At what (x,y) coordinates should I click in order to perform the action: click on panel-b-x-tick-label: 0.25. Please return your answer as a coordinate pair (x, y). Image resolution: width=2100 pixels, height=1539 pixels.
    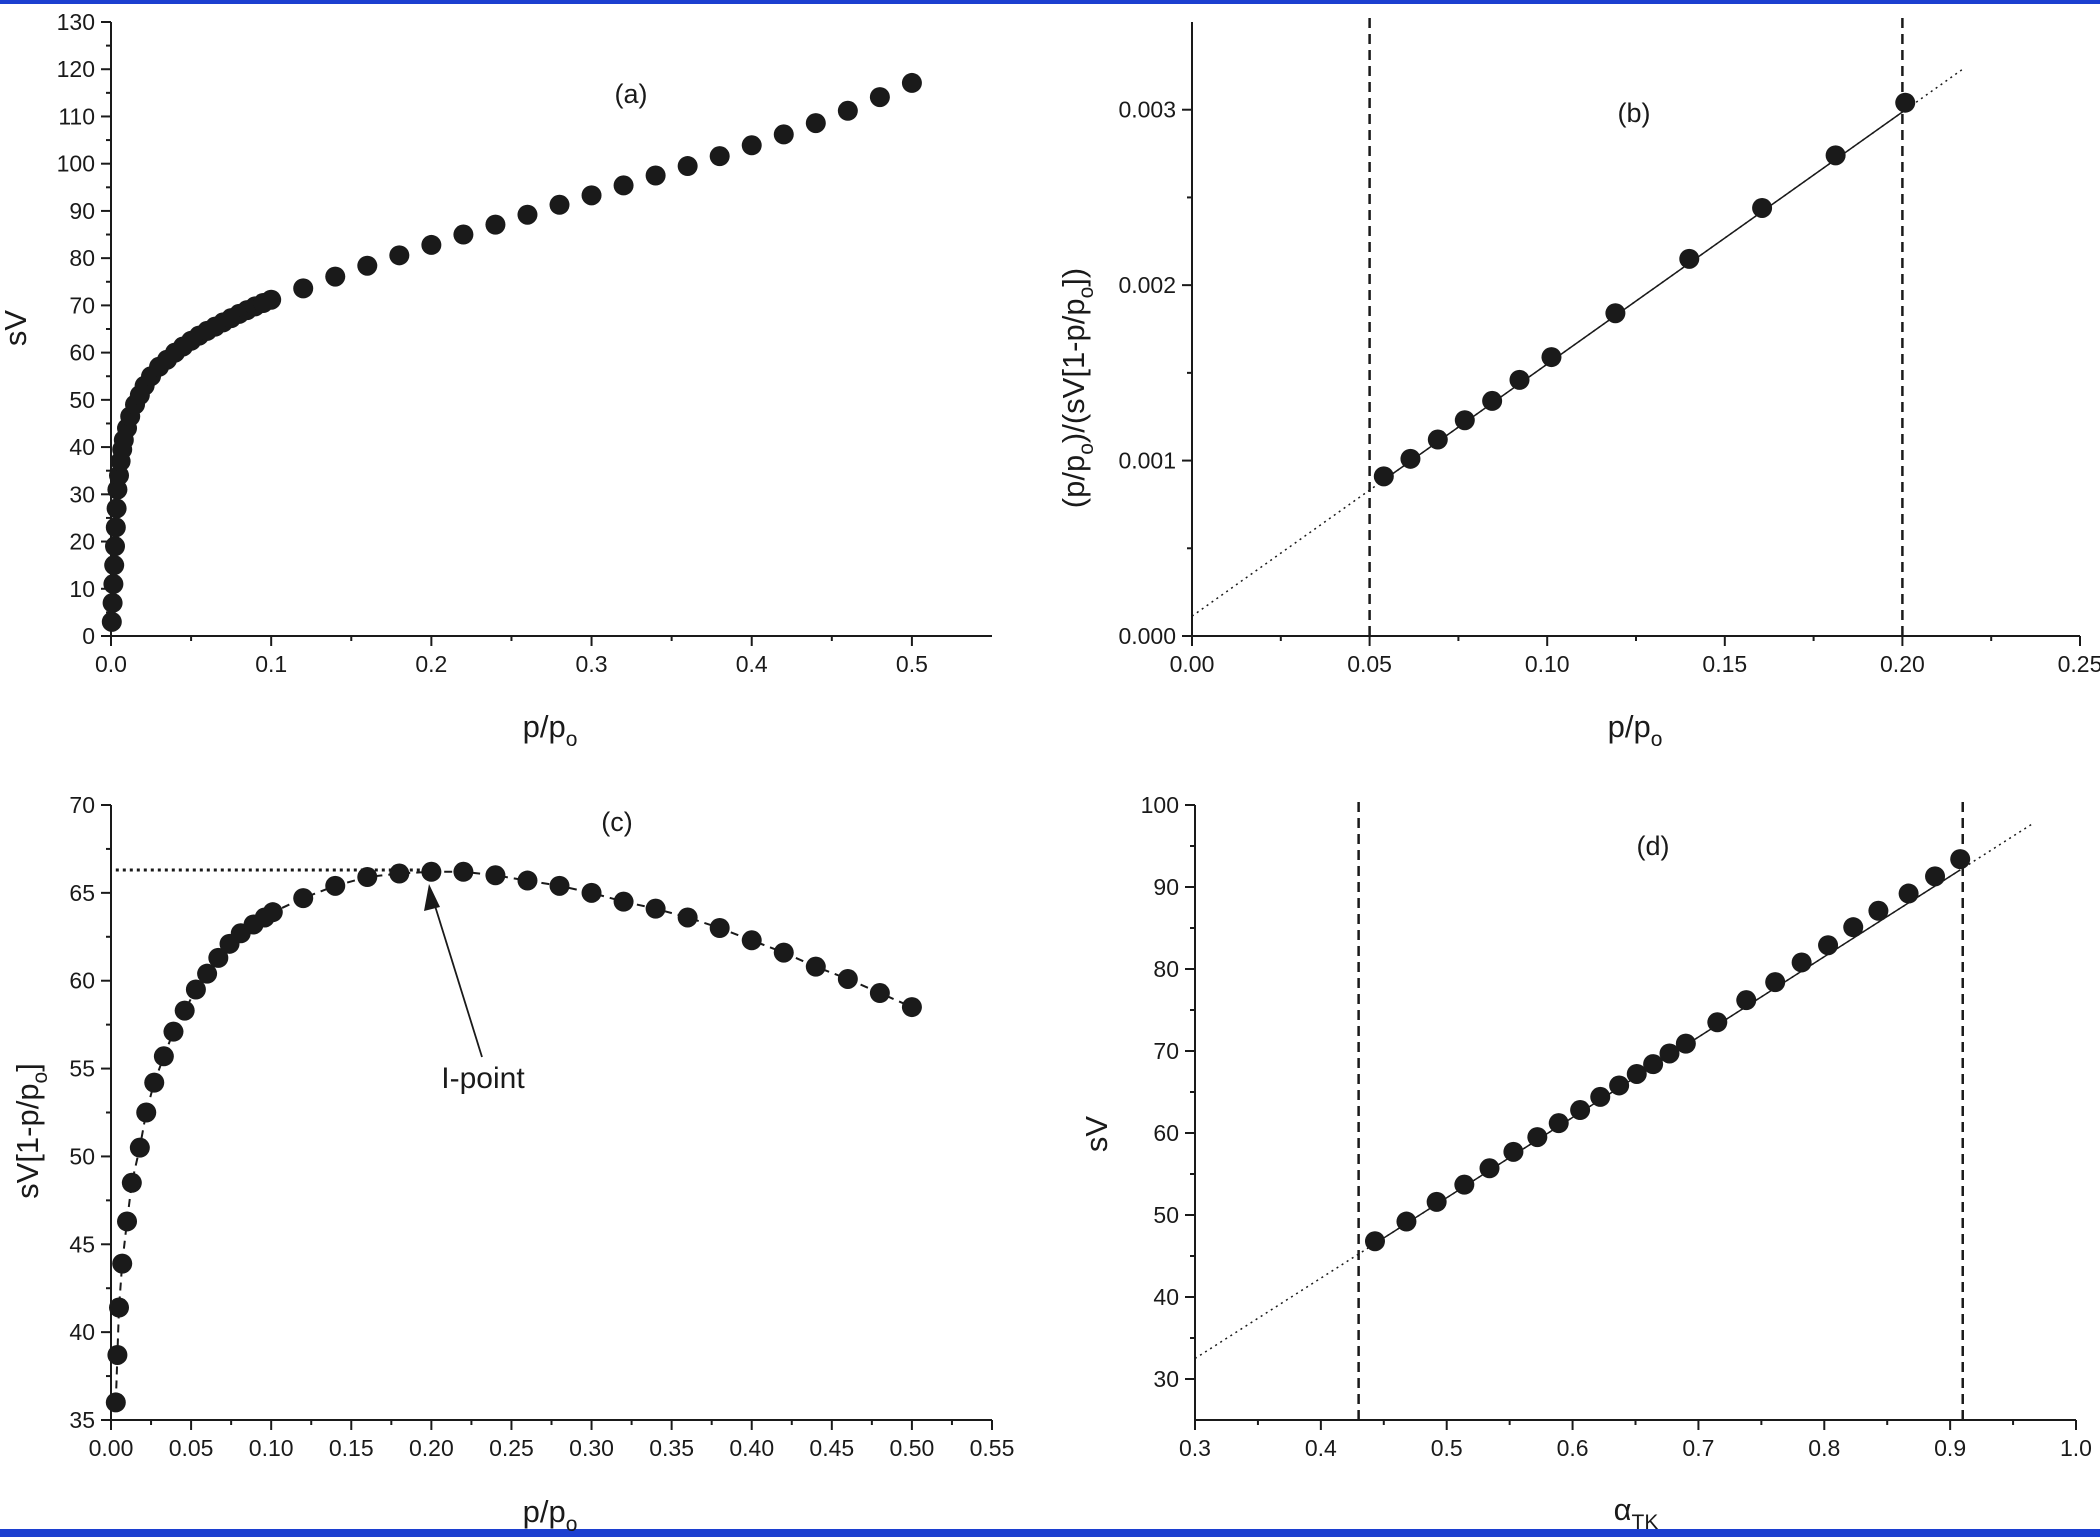
    Looking at the image, I should click on (2079, 664).